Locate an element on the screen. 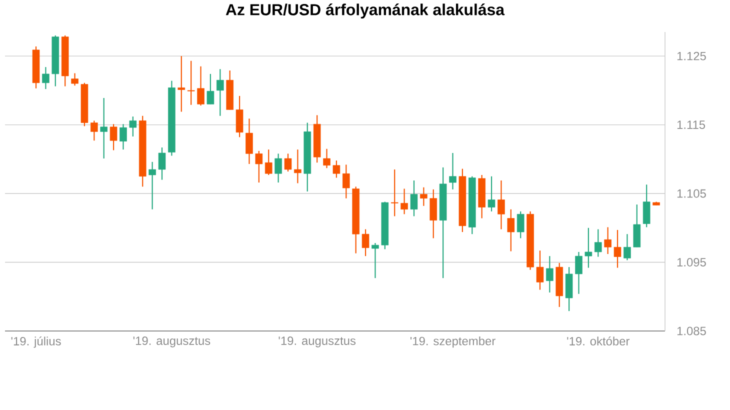 This screenshot has height=410, width=730. y-tick-label: 1.085 is located at coordinates (691, 331).